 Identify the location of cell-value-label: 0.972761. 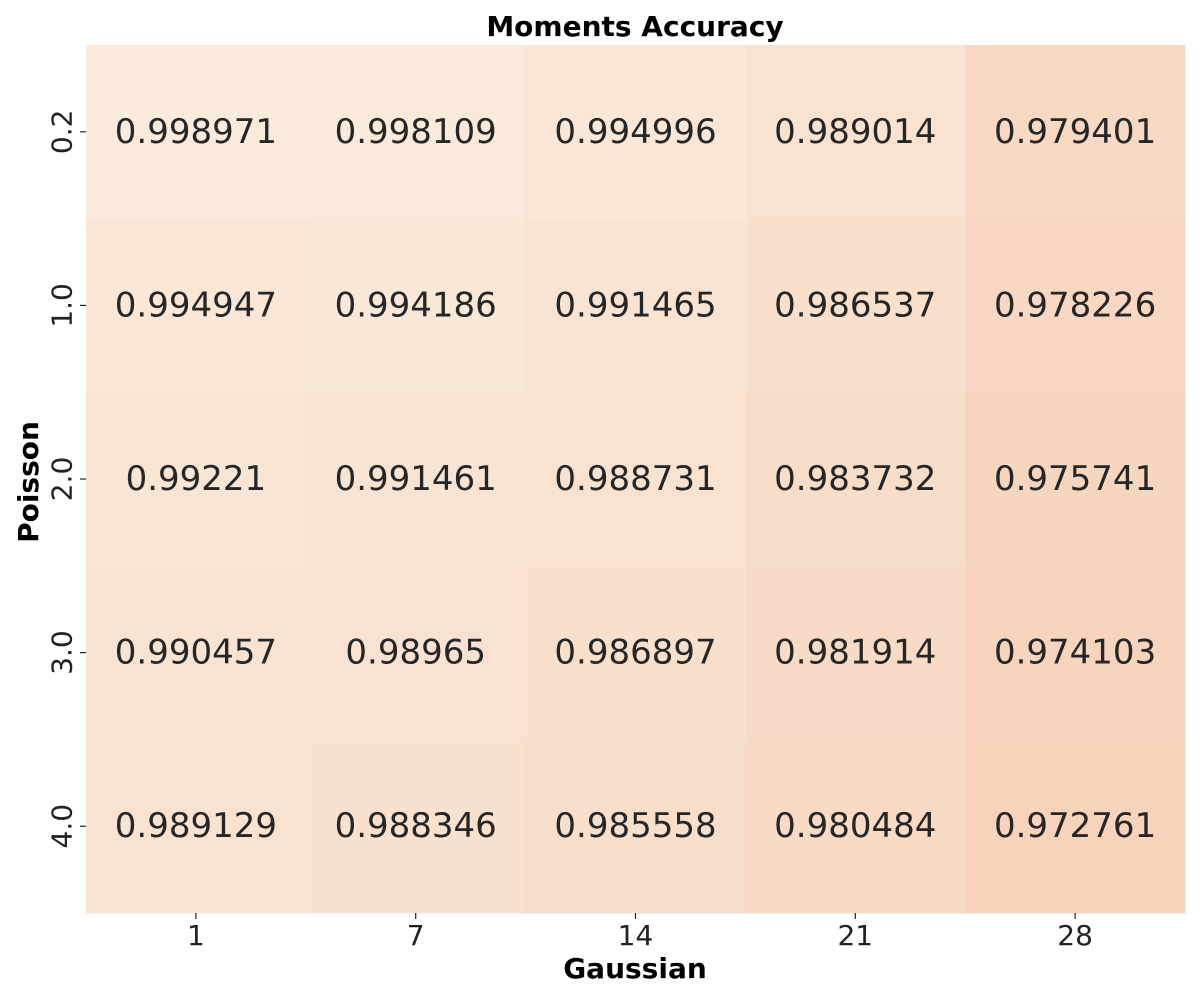
(1075, 826).